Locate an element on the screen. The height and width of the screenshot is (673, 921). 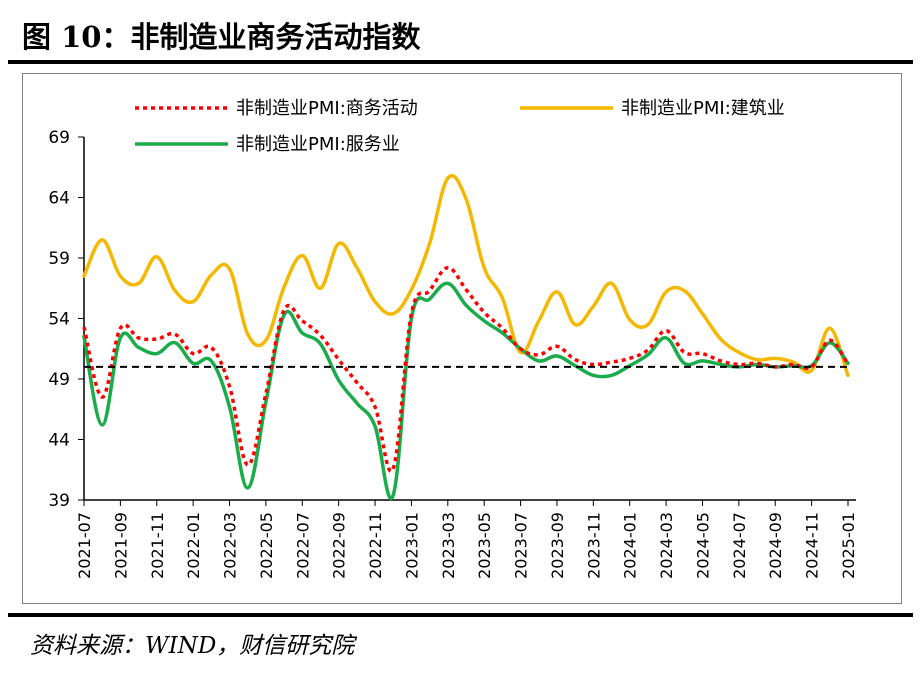
y-tick-label: 44 is located at coordinates (59, 441).